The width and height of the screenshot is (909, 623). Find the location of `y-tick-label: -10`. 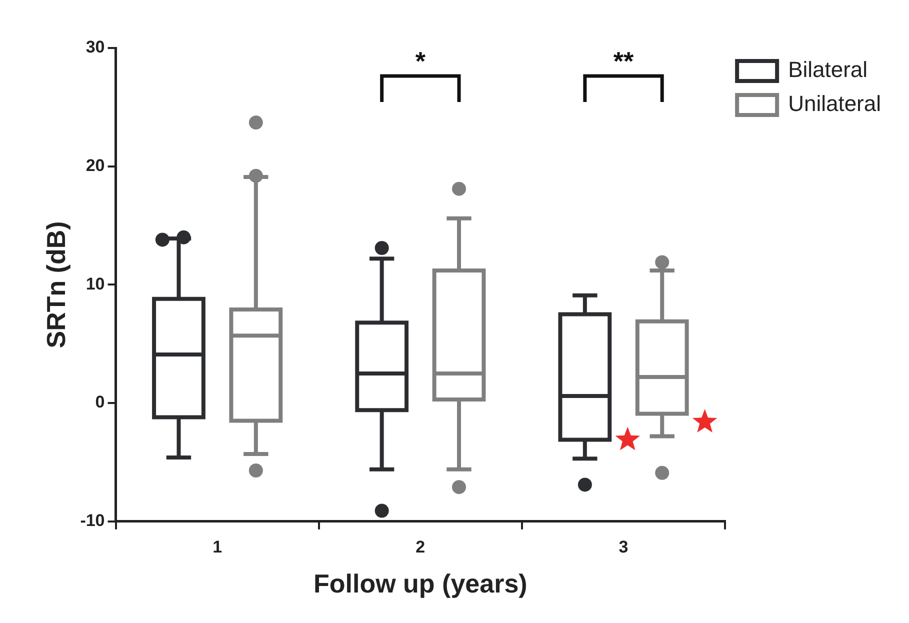

y-tick-label: -10 is located at coordinates (92, 520).